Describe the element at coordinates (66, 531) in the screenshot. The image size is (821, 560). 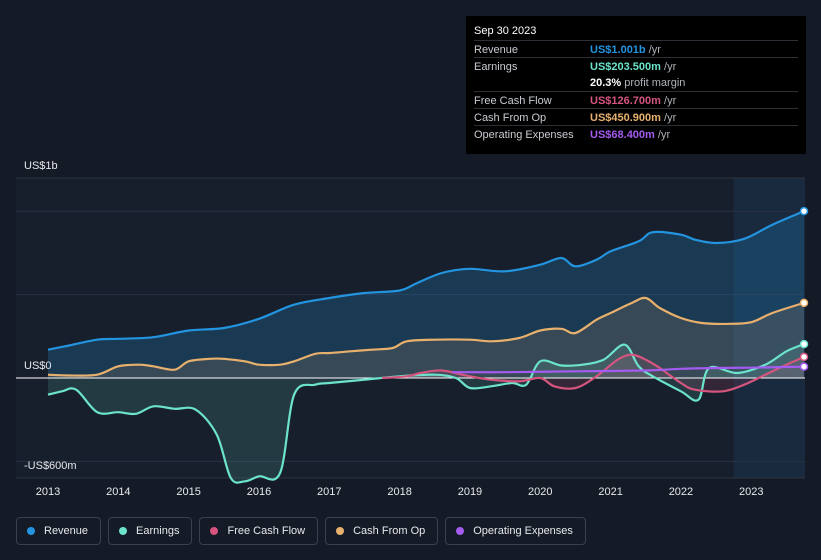
I see `legend-label: Revenue` at that location.